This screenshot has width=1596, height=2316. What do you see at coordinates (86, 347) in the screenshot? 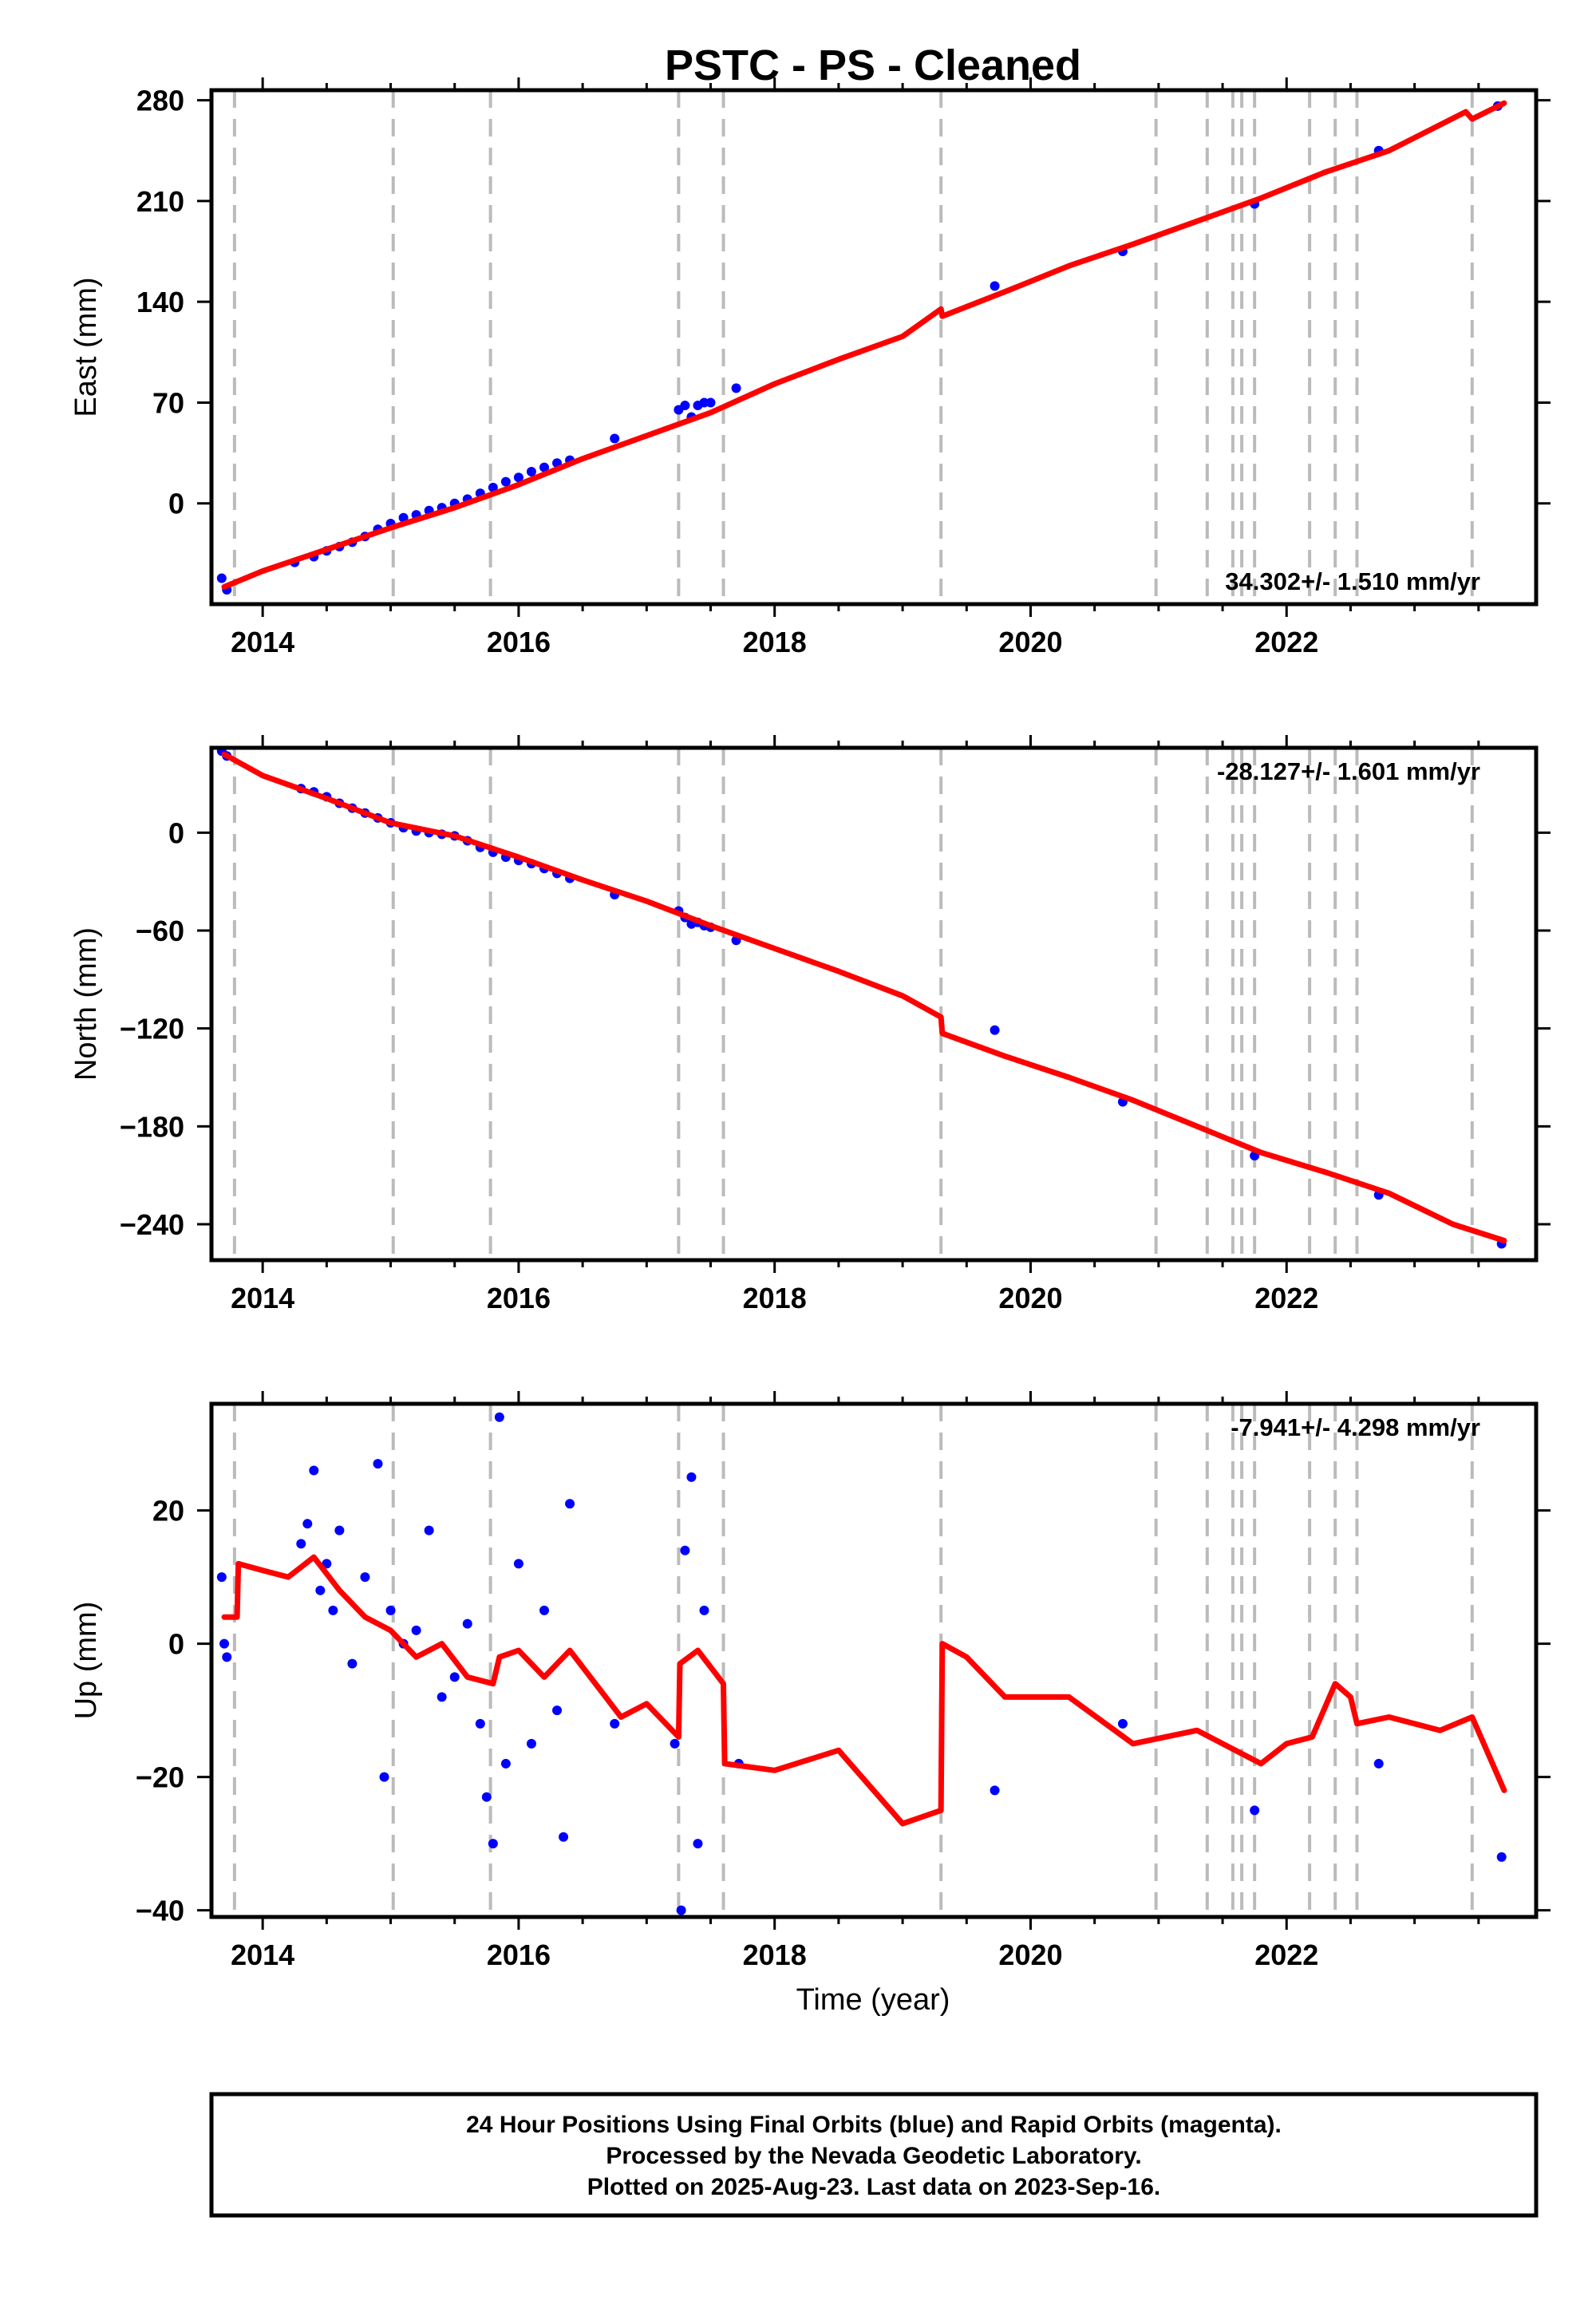
I see `y-axis-label: East (mm)` at bounding box center [86, 347].